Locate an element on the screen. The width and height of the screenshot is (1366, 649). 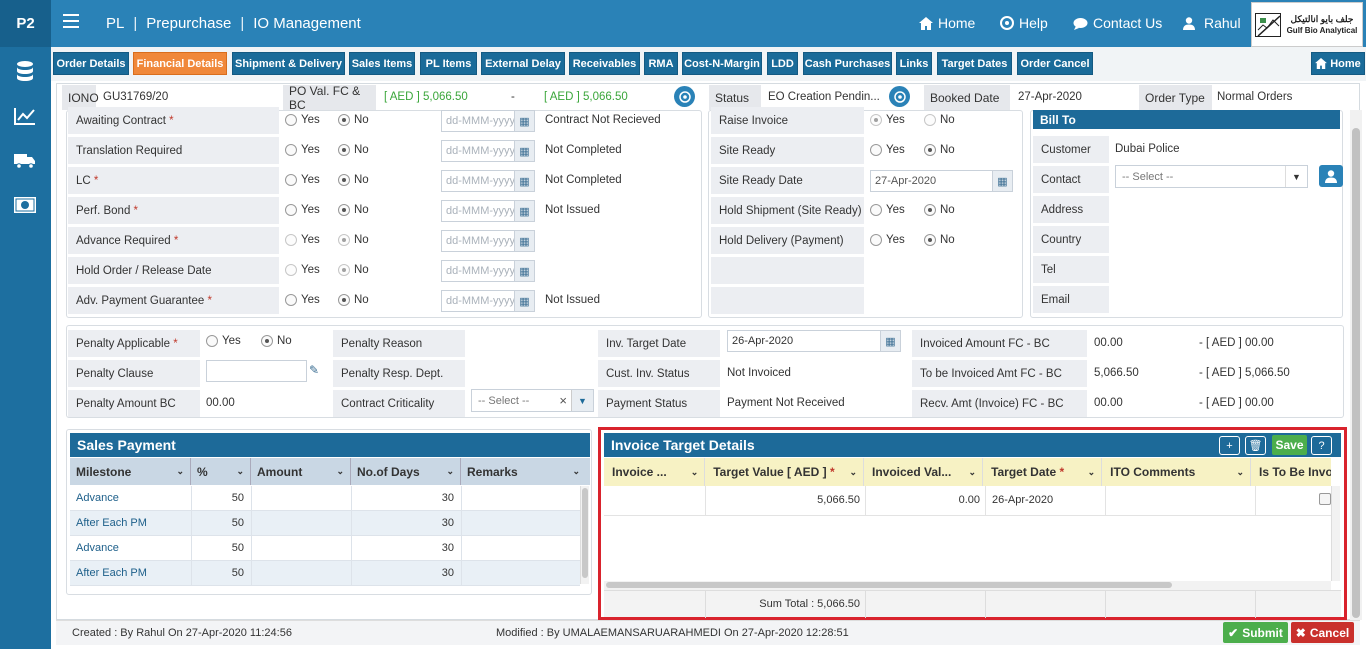
tab-order-details: Order Details is located at coordinates (91, 63).